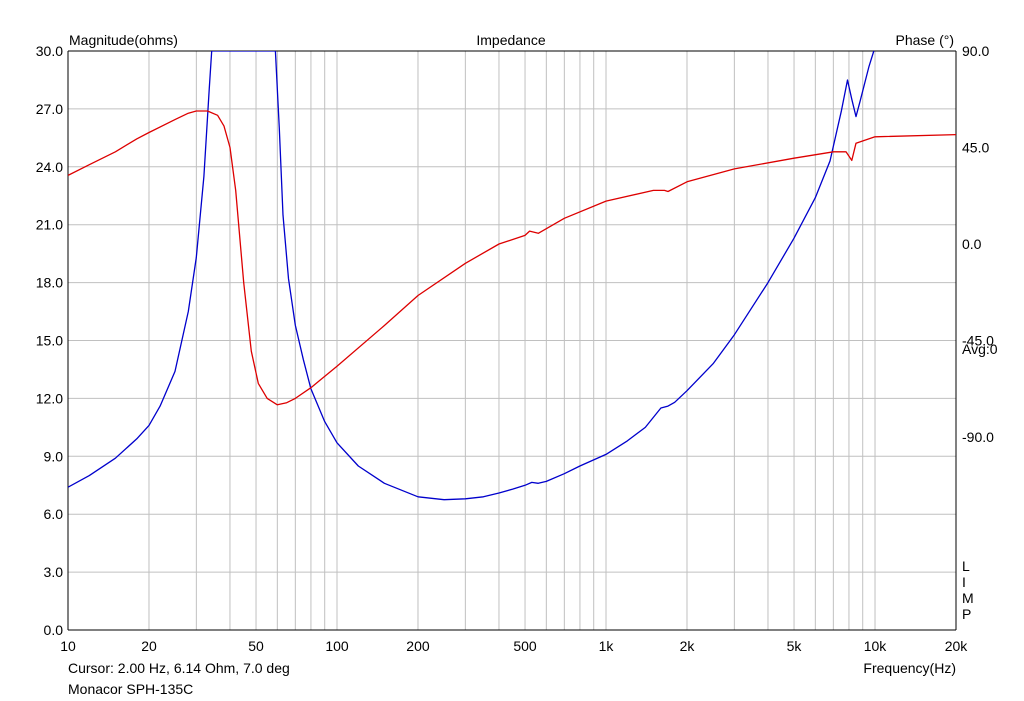 Image resolution: width=1024 pixels, height=701 pixels. What do you see at coordinates (966, 566) in the screenshot?
I see `limp-letter: L` at bounding box center [966, 566].